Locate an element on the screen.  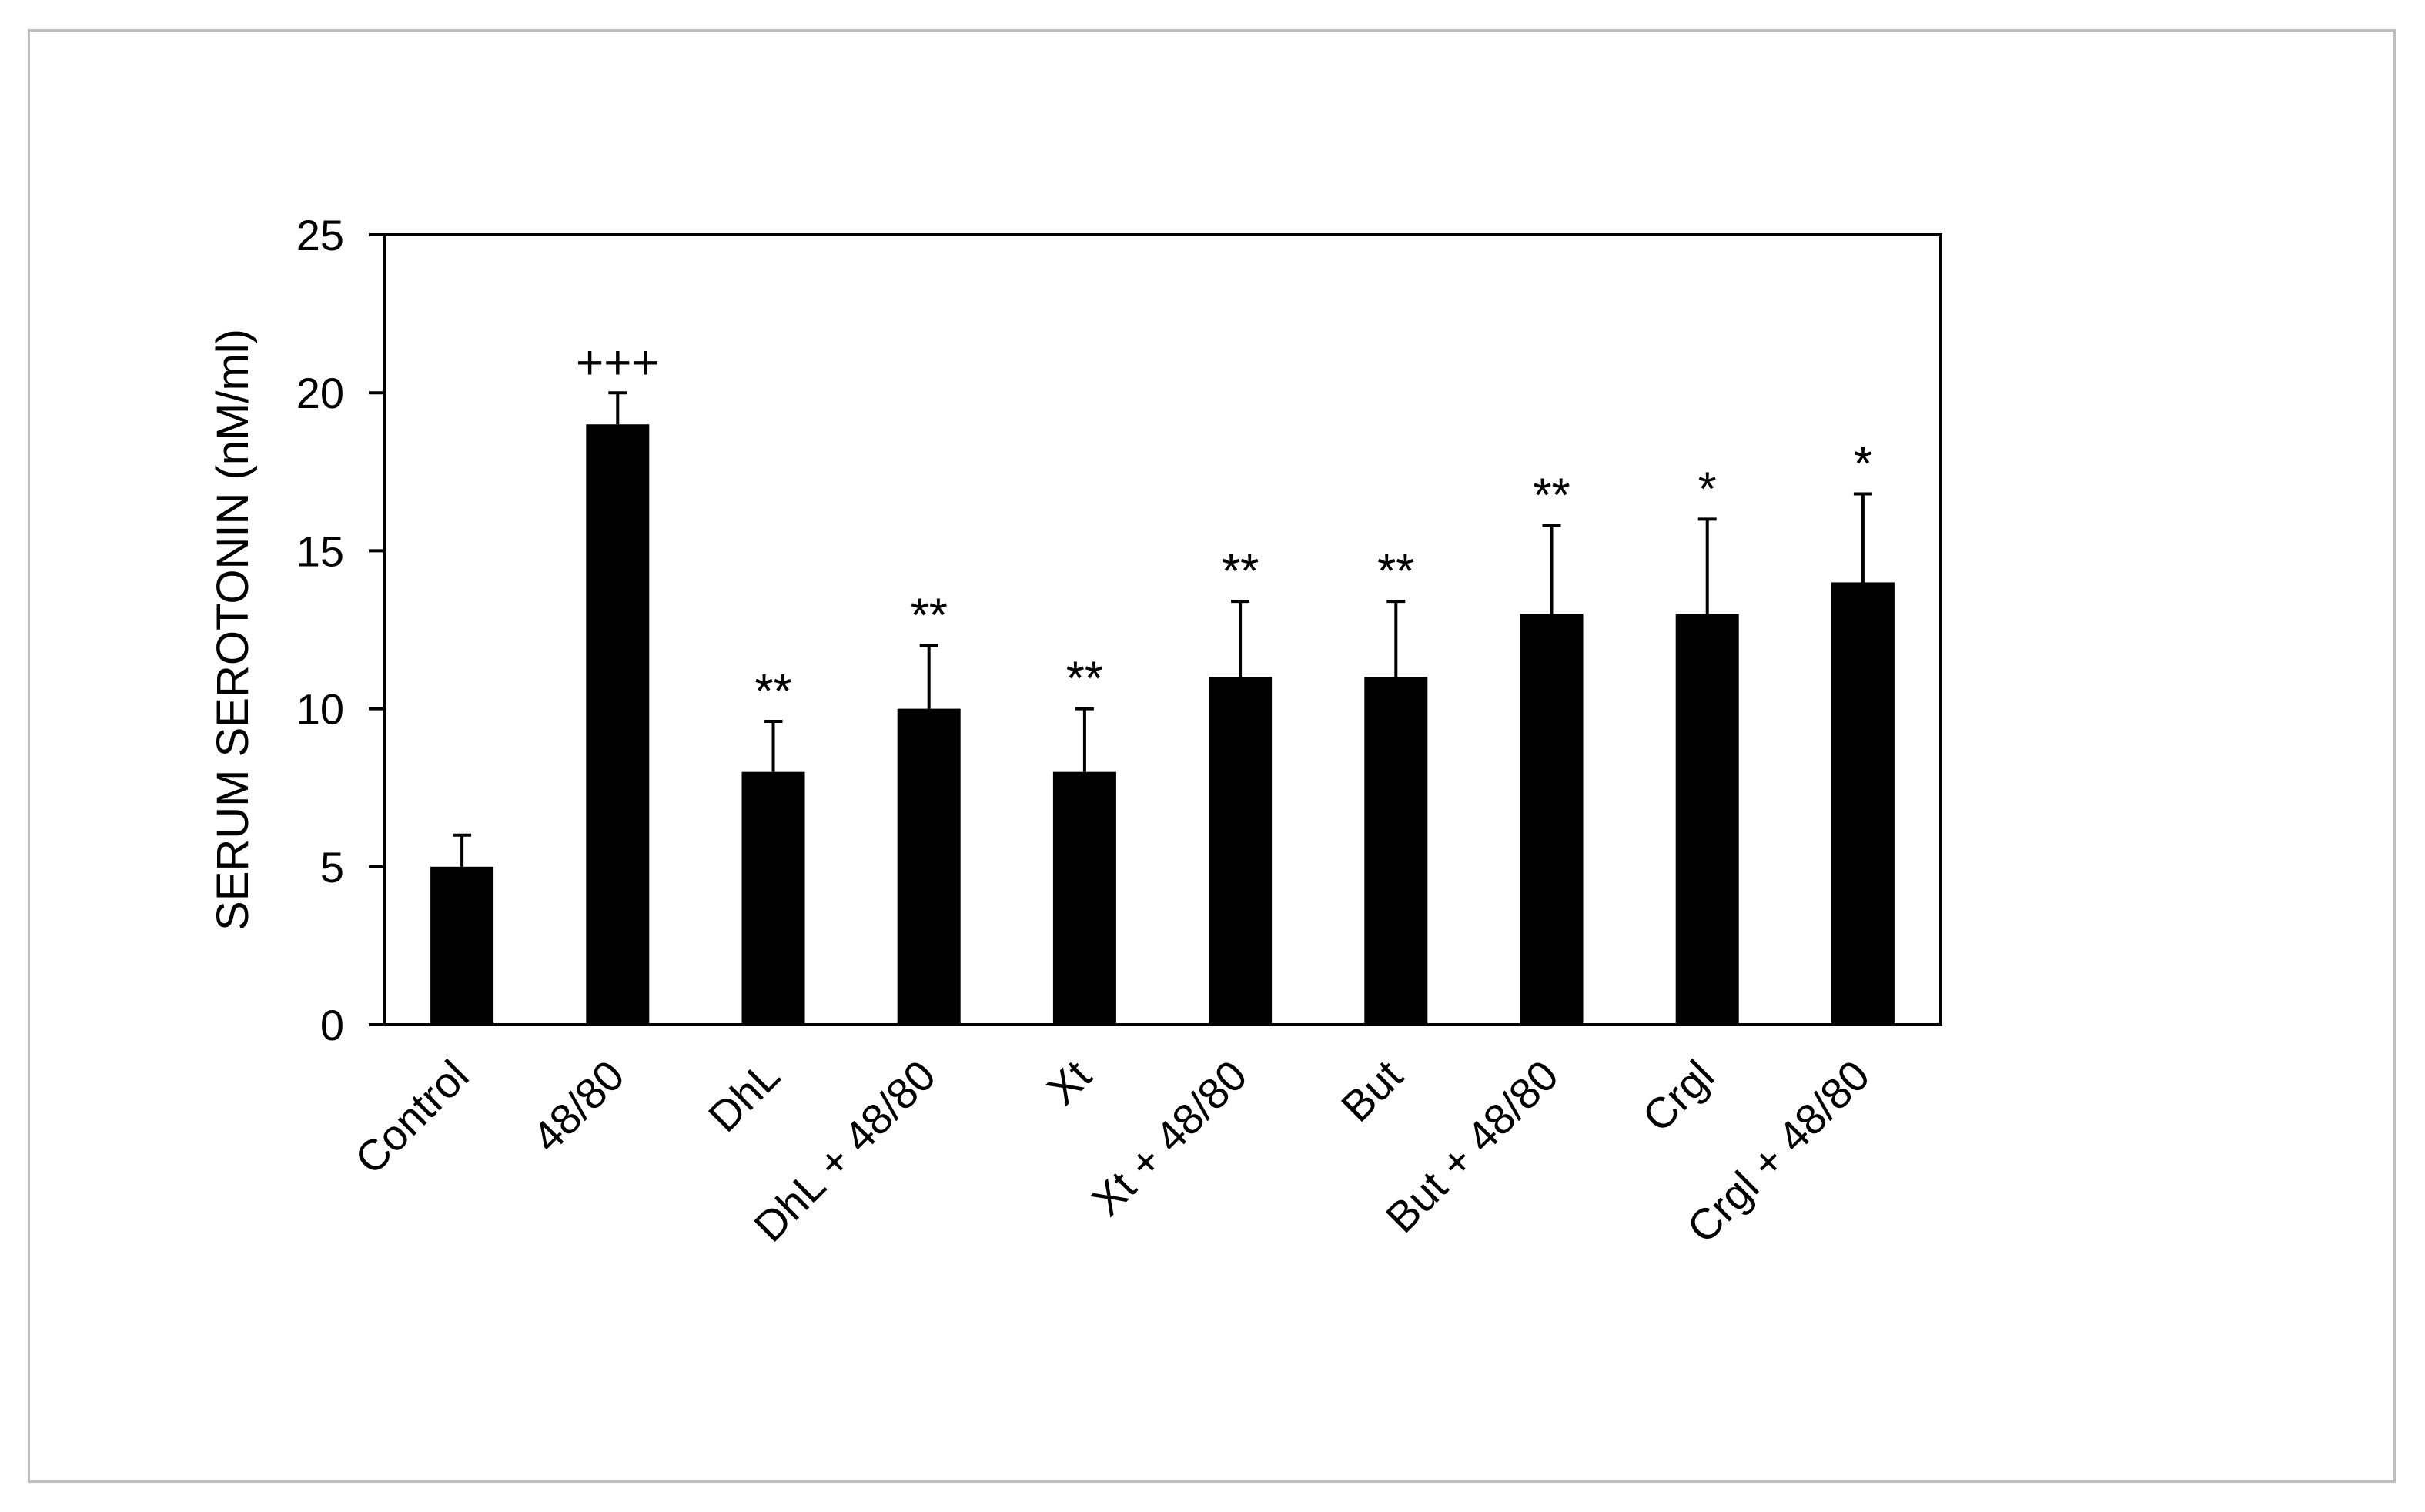
y-tick-label: 15 is located at coordinates (320, 551).